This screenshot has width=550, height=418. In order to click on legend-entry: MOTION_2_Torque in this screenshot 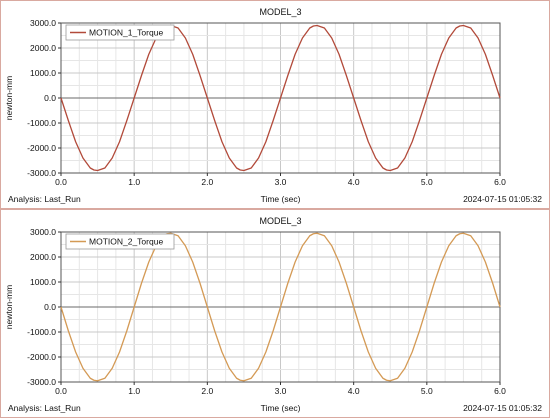, I will do `click(126, 242)`.